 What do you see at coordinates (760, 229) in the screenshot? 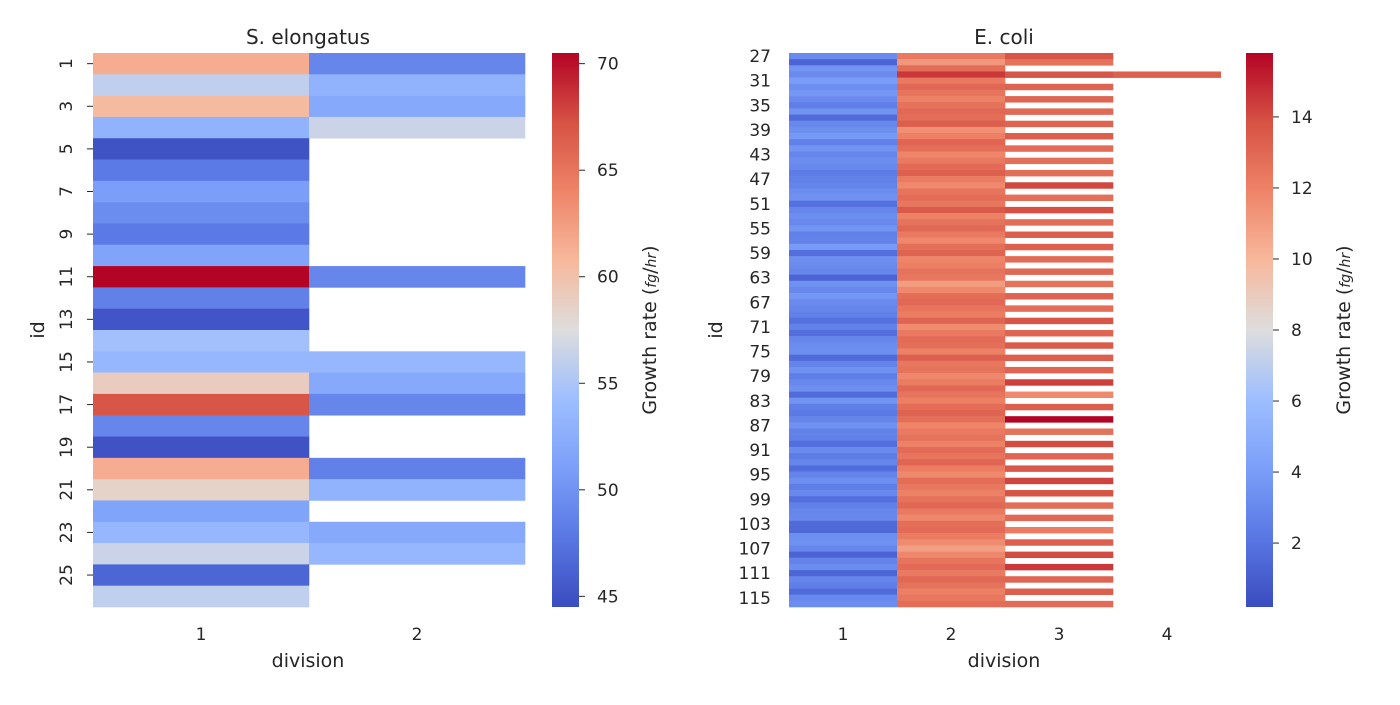
I see `y-tick-label: 55` at bounding box center [760, 229].